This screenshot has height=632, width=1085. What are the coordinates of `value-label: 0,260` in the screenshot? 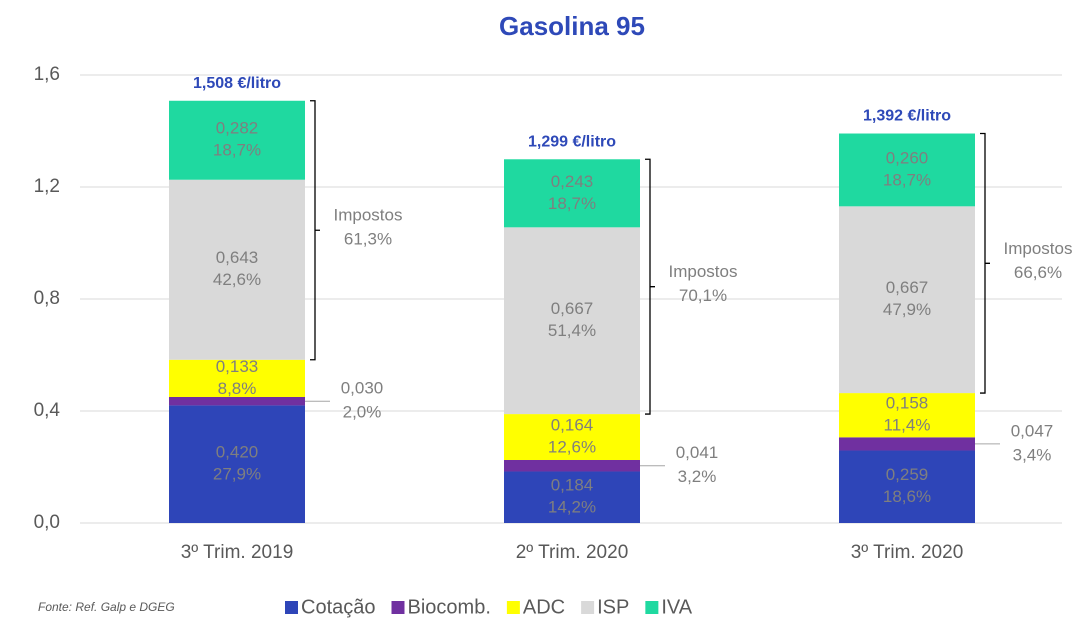 It's located at (907, 157).